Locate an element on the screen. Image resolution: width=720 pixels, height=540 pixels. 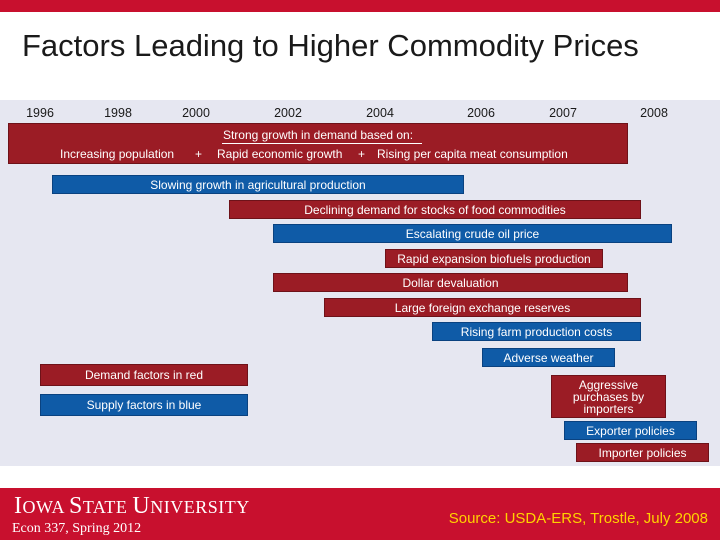
year-label: 2008 is located at coordinates (654, 113).